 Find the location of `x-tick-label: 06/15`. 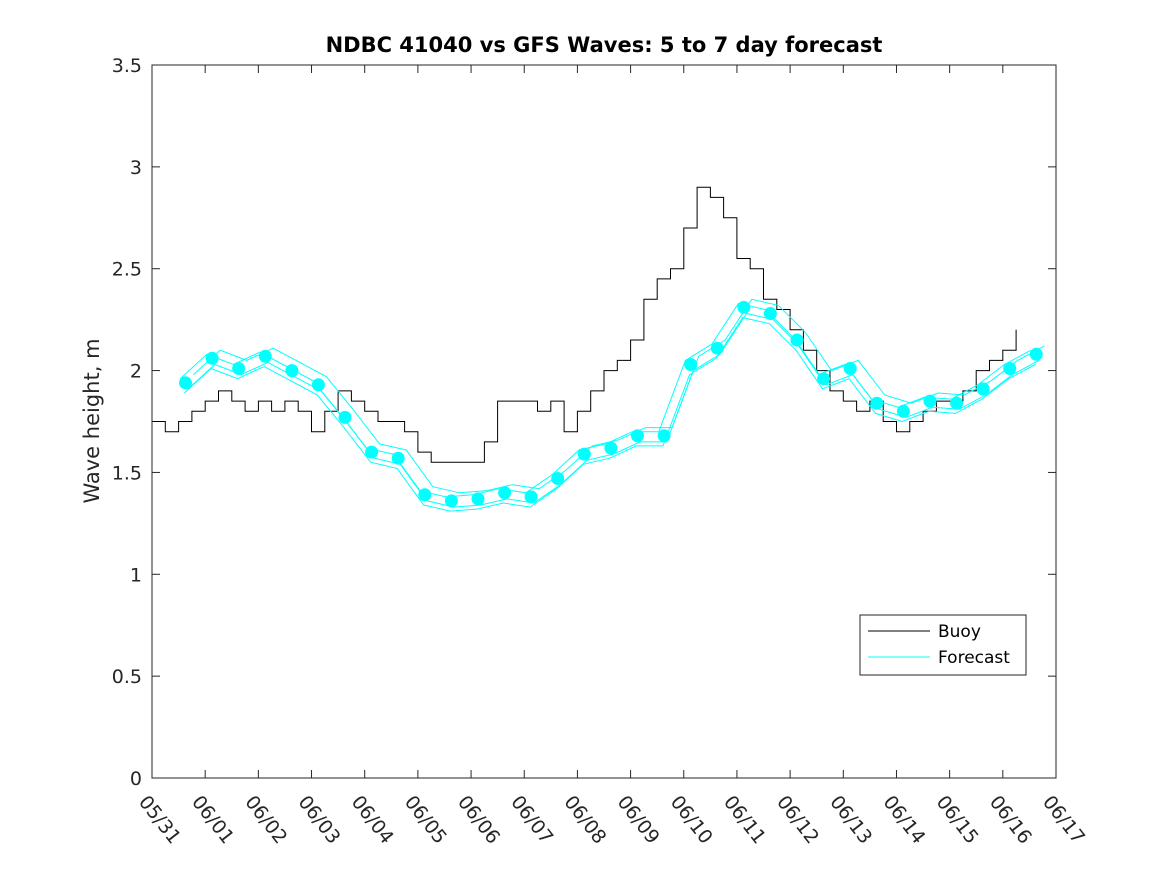

x-tick-label: 06/15 is located at coordinates (957, 820).